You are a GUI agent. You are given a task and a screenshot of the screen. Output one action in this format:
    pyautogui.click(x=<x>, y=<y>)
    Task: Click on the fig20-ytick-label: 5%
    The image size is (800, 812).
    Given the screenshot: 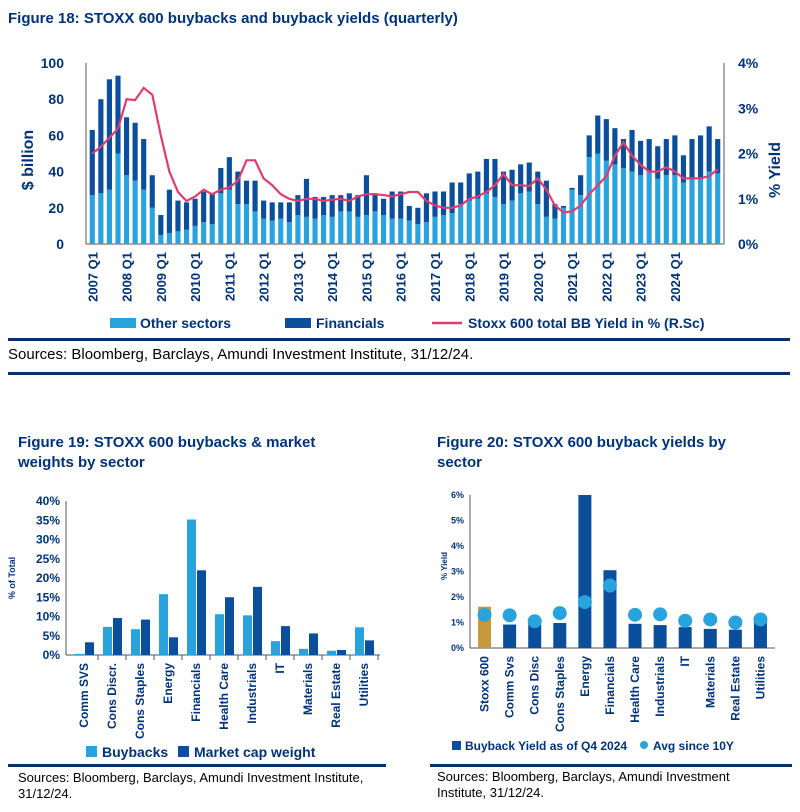 What is the action you would take?
    pyautogui.click(x=457, y=521)
    